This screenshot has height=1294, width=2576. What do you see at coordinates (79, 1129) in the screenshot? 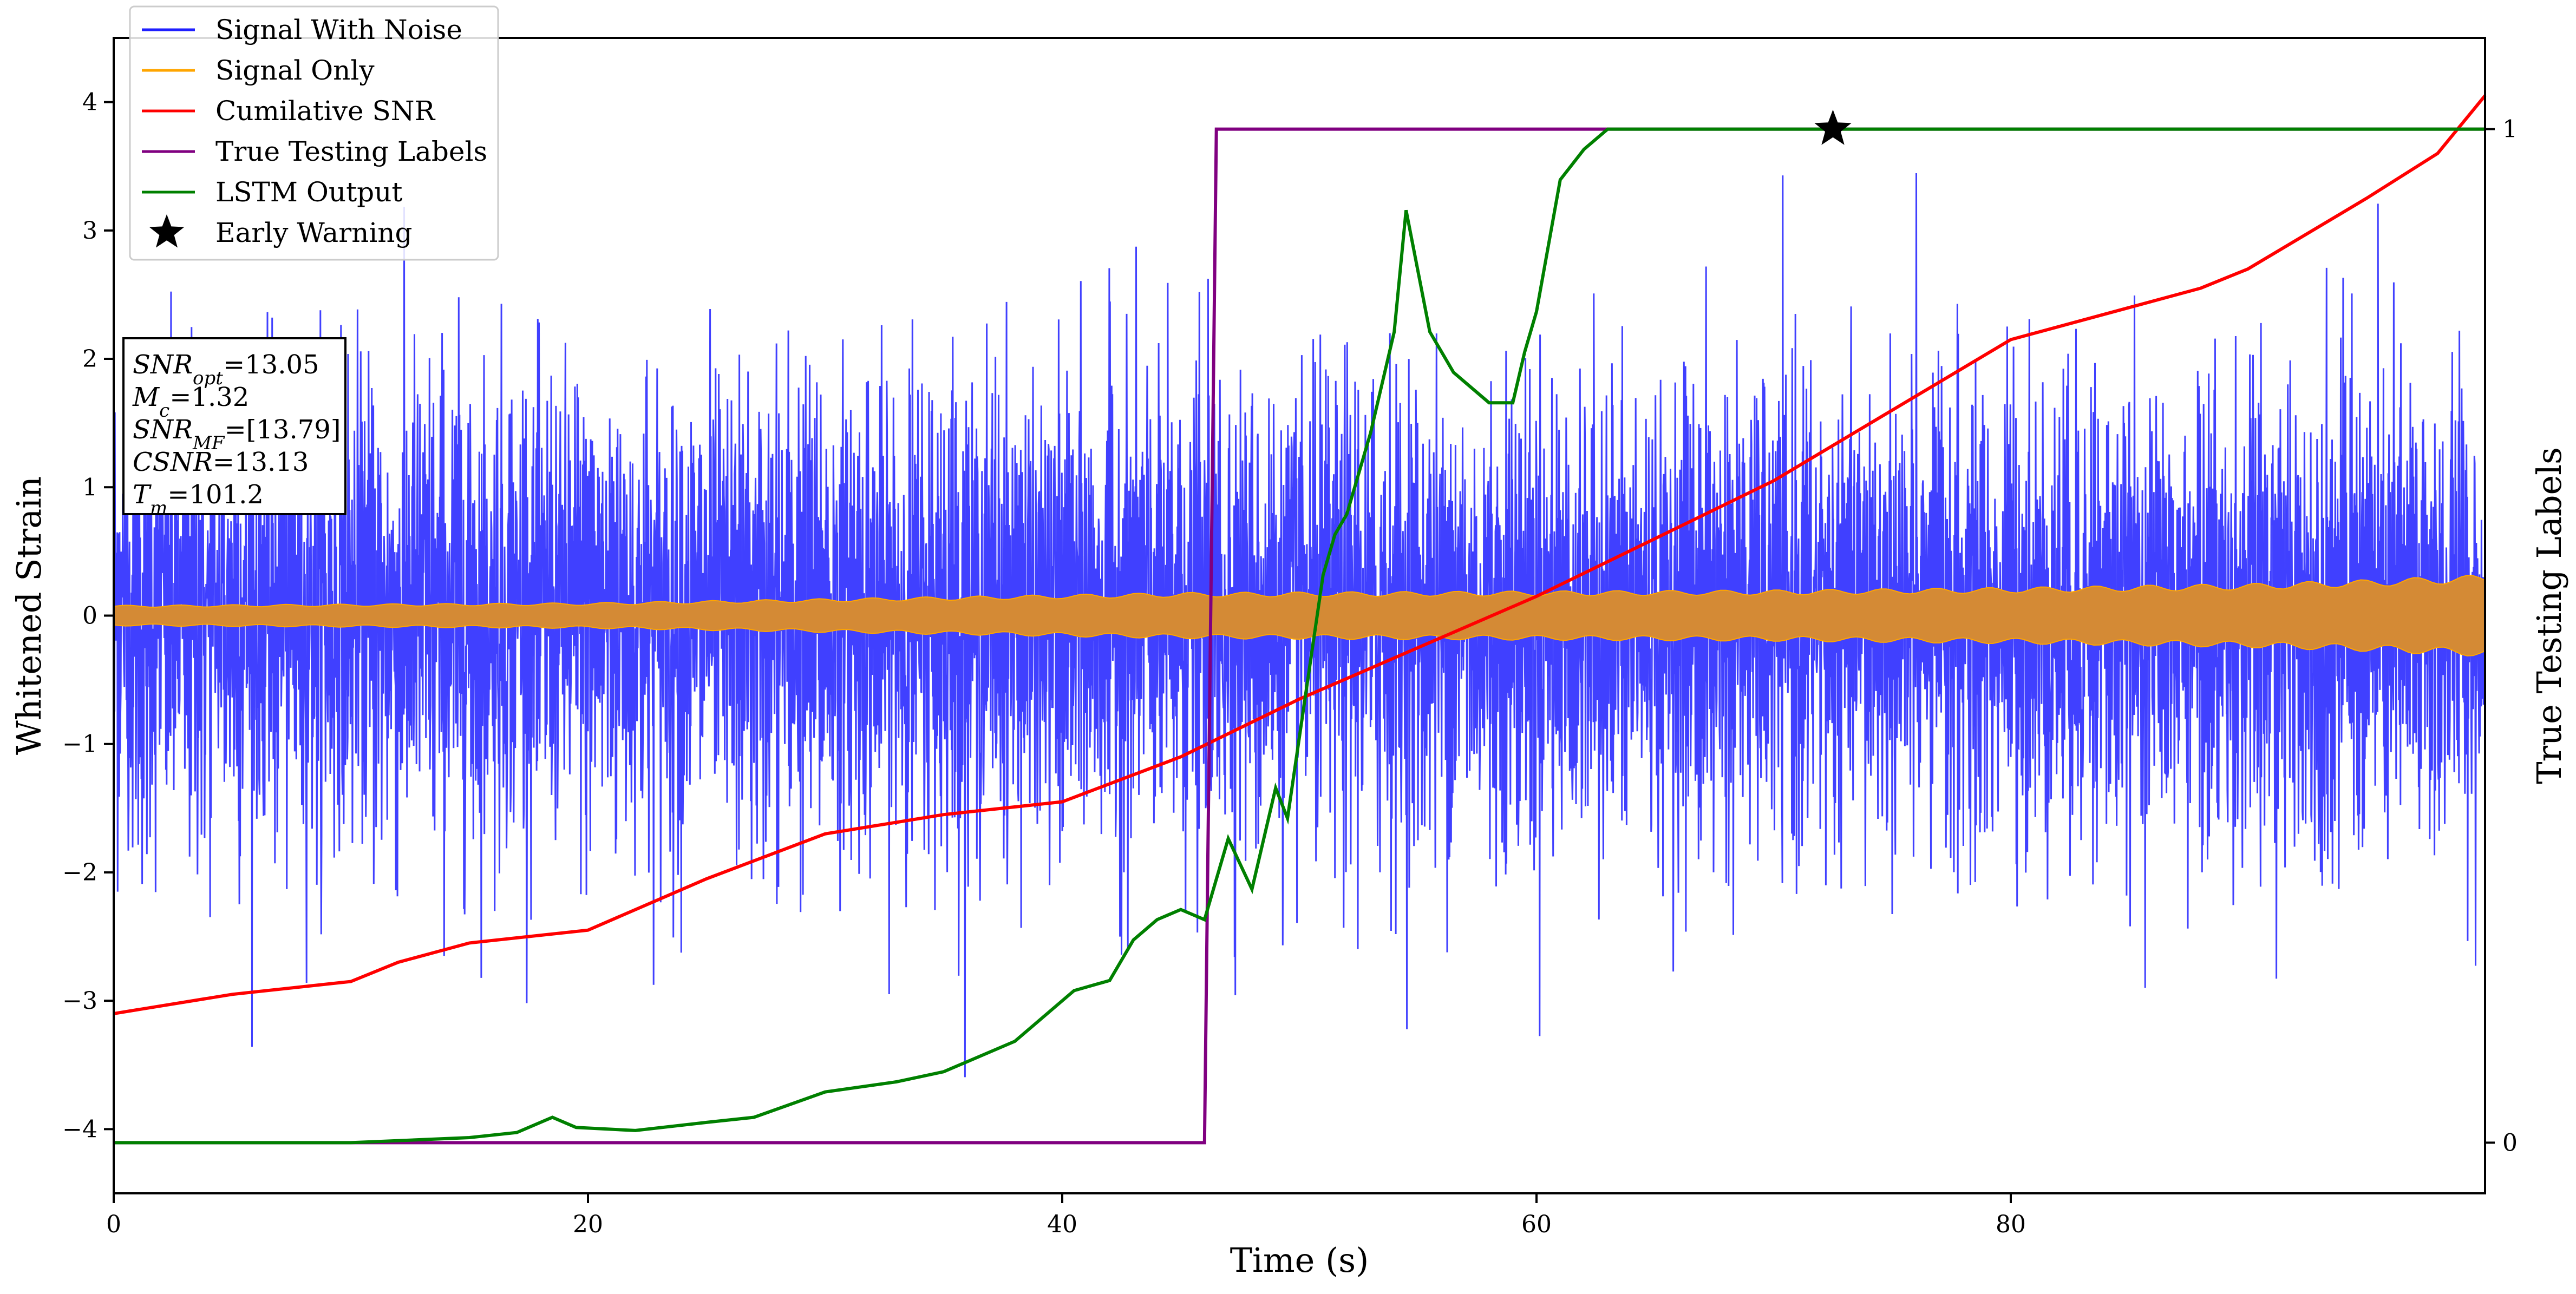
I see `y-tick-label: −4` at bounding box center [79, 1129].